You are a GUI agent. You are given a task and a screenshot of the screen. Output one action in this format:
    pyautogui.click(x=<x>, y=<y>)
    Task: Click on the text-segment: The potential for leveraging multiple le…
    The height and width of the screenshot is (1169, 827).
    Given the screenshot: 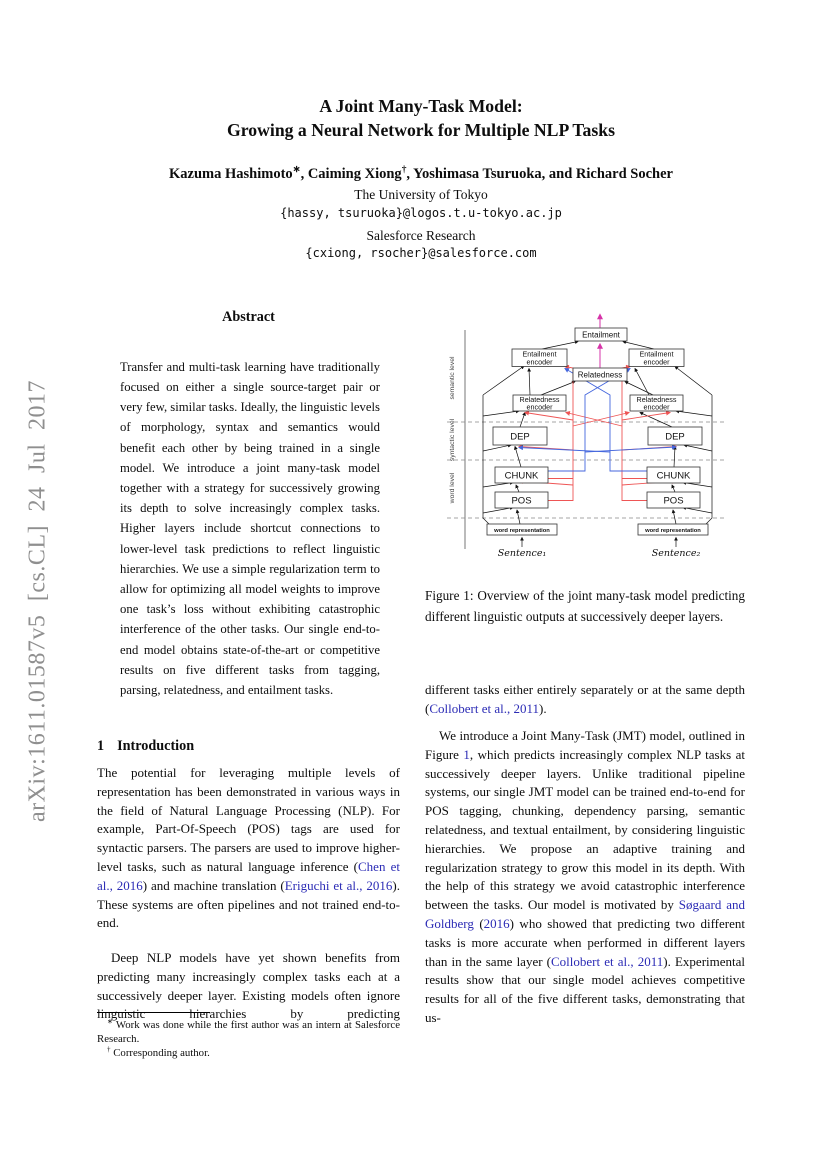 What is the action you would take?
    pyautogui.click(x=248, y=819)
    